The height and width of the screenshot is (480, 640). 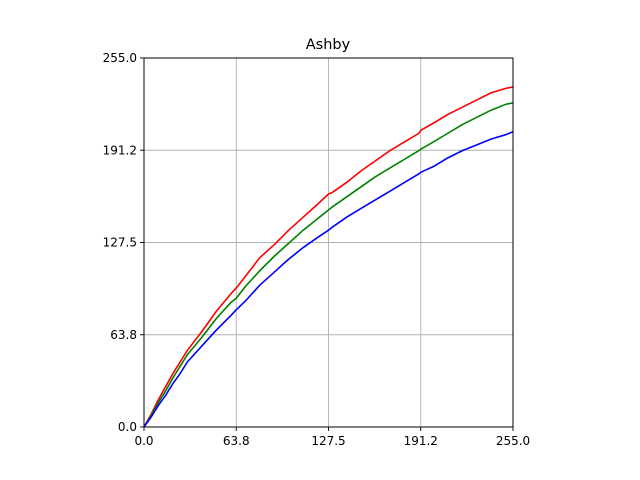 What do you see at coordinates (328, 45) in the screenshot?
I see `chart-title: Ashby` at bounding box center [328, 45].